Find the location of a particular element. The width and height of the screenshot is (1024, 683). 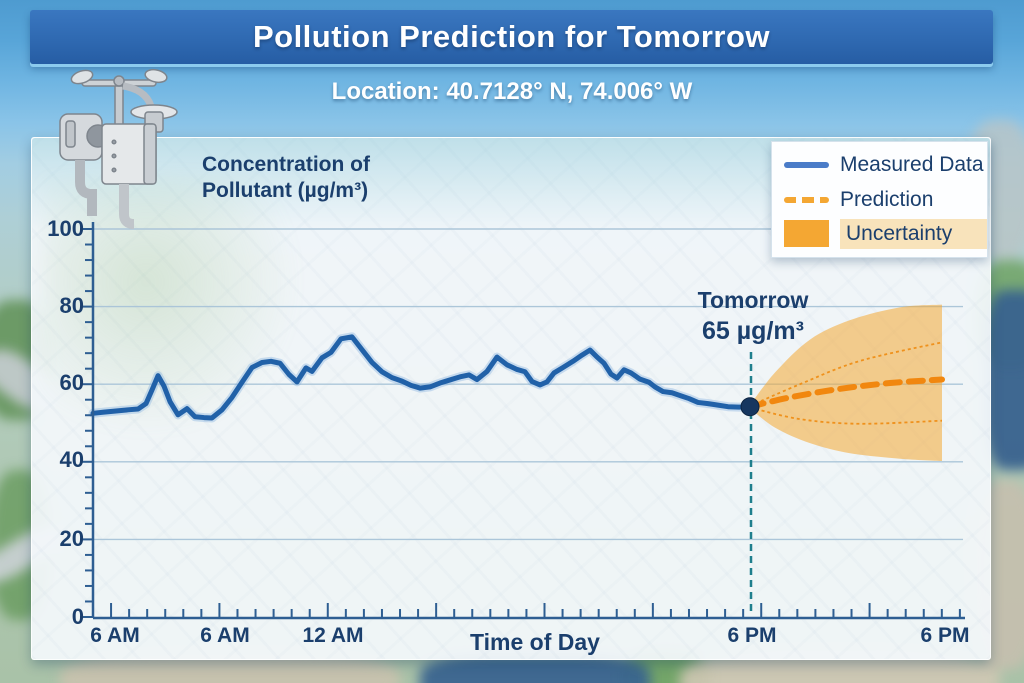

y-tick-label-100: 100 is located at coordinates (65, 228).